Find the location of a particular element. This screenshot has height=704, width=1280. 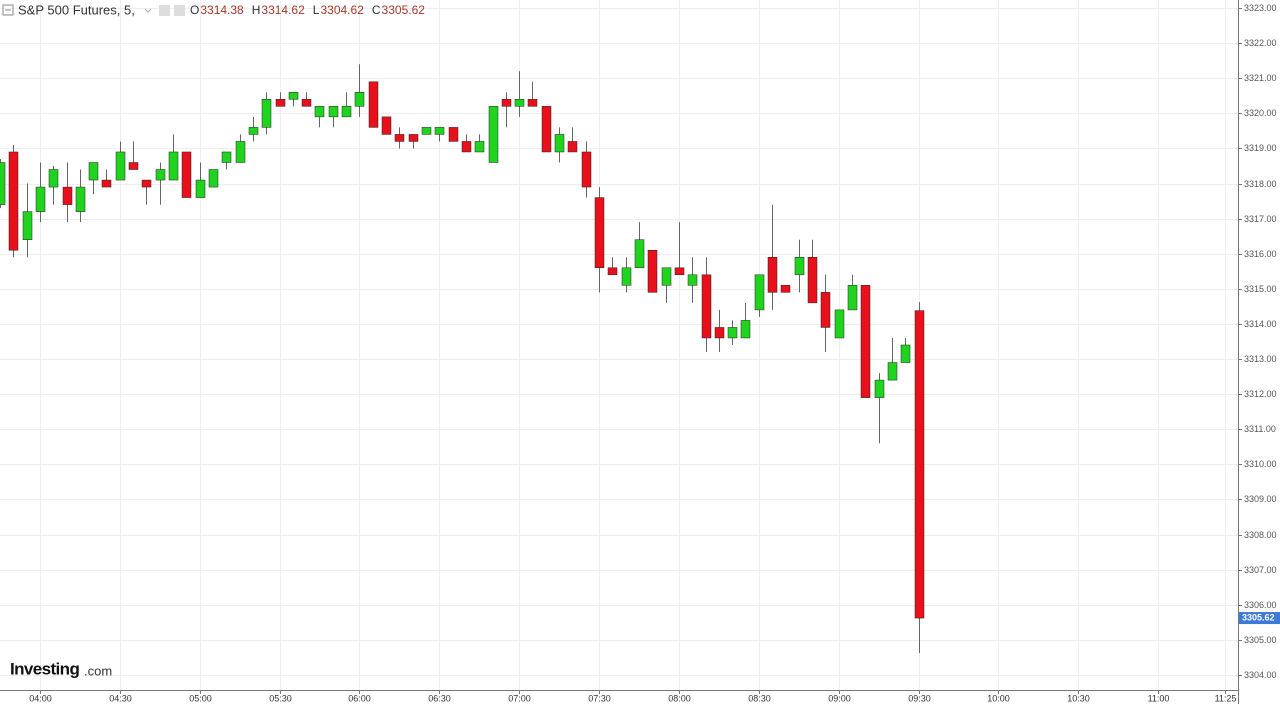

ohlc-value: 3304.62 is located at coordinates (342, 10).